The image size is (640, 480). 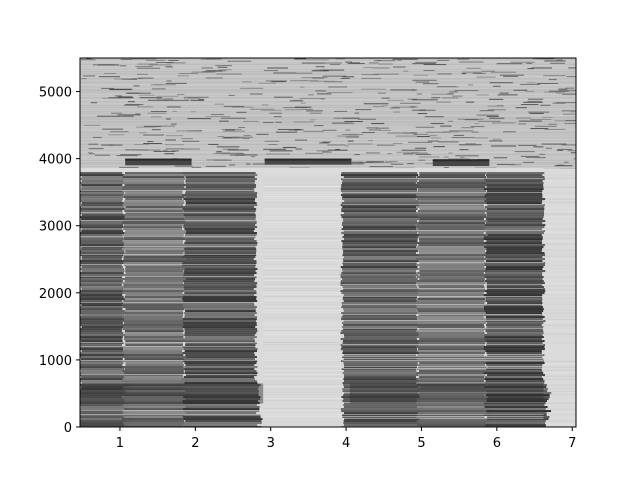 What do you see at coordinates (55, 361) in the screenshot?
I see `y-tick-label: 1000` at bounding box center [55, 361].